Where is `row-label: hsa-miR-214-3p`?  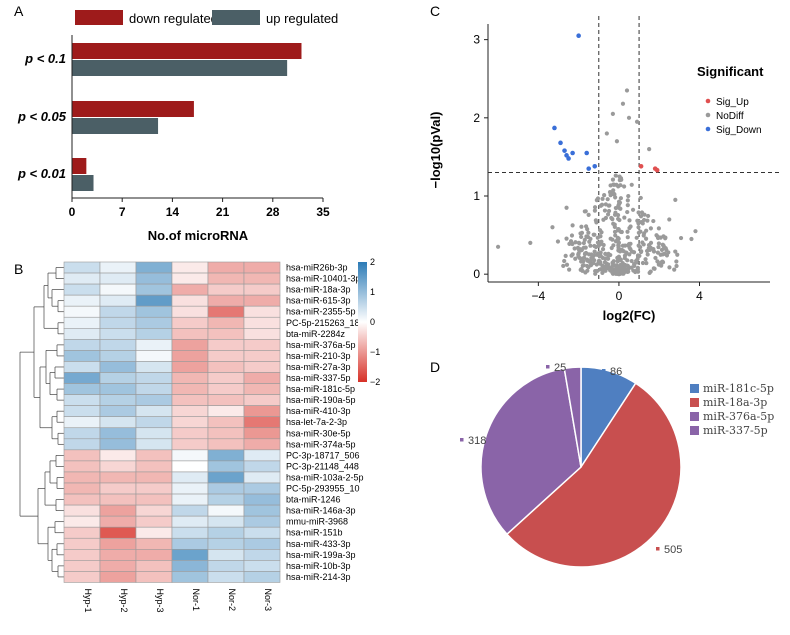
row-label: hsa-miR-214-3p is located at coordinates (318, 577).